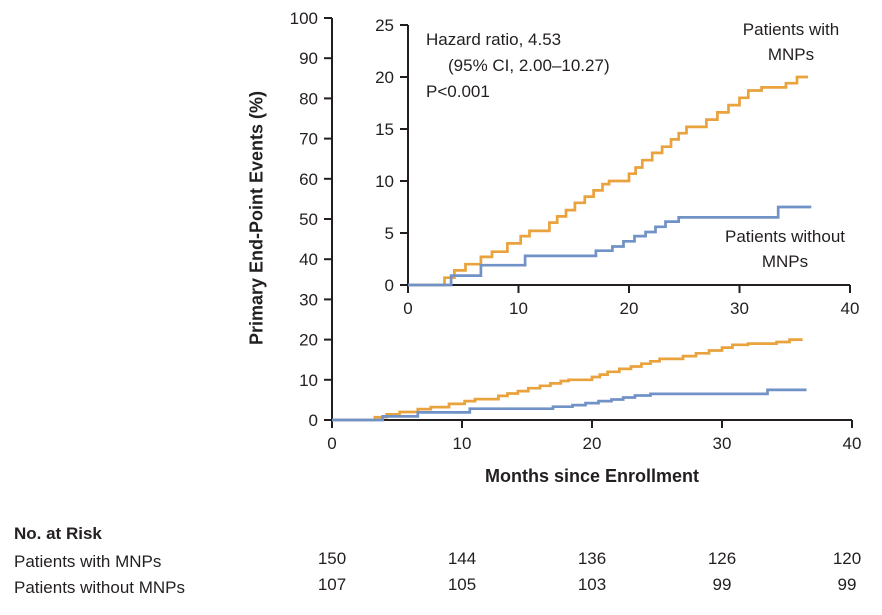 The width and height of the screenshot is (882, 615). Describe the element at coordinates (791, 42) in the screenshot. I see `series-label-with-mnps: Patients with MNPs` at that location.